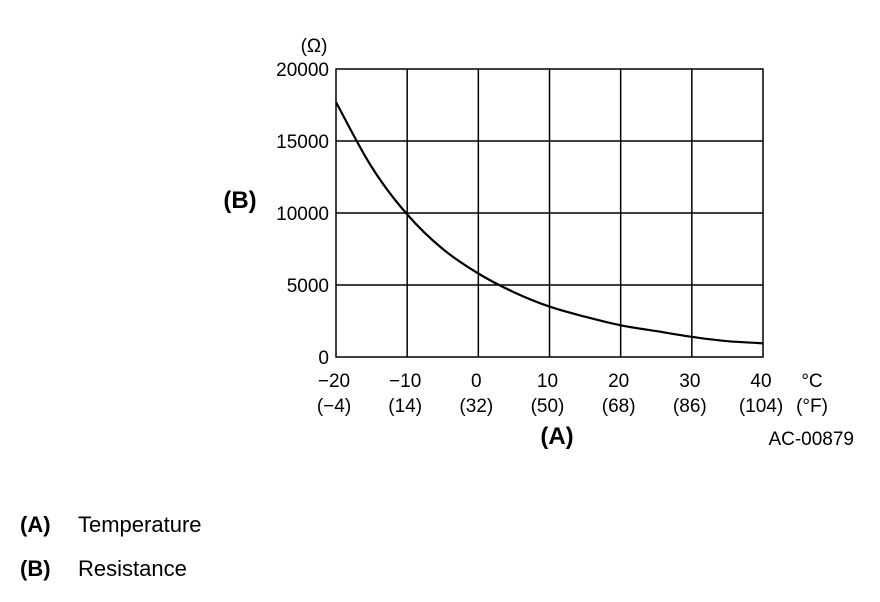 Image resolution: width=880 pixels, height=602 pixels. Describe the element at coordinates (476, 381) in the screenshot. I see `x-tick-label-c: 0` at that location.